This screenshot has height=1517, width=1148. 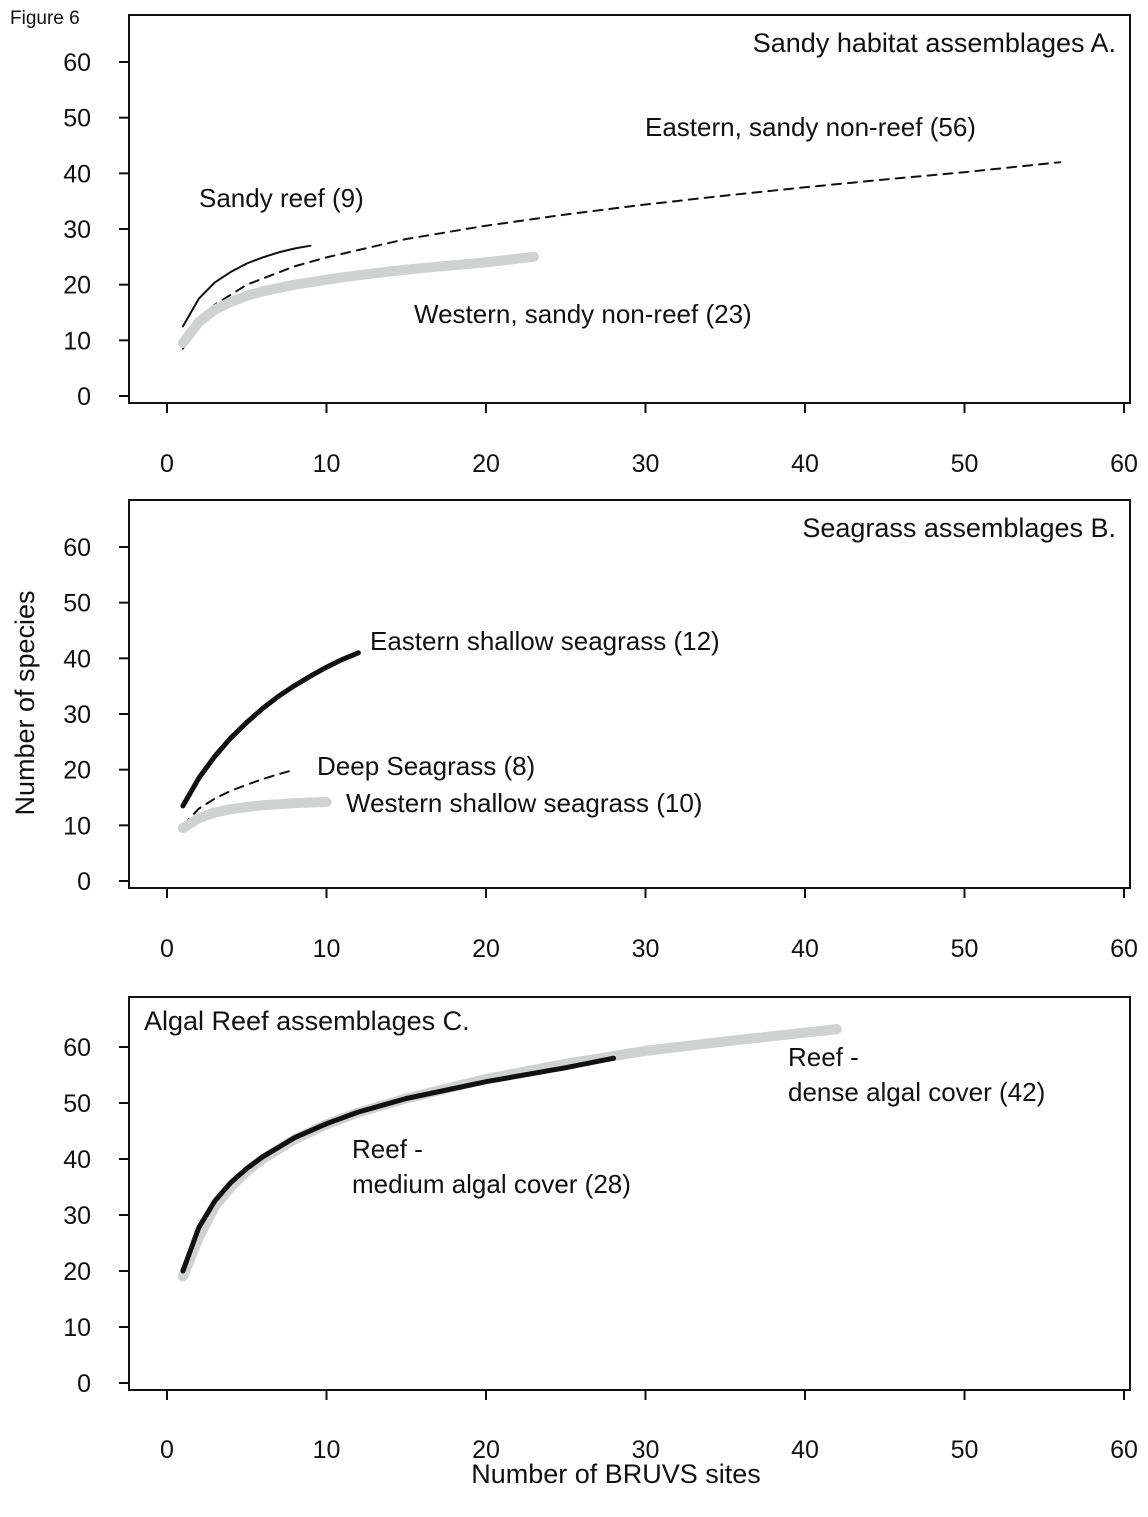 What do you see at coordinates (426, 766) in the screenshot?
I see `label-deep-seagrass: Deep Seagrass (8)` at bounding box center [426, 766].